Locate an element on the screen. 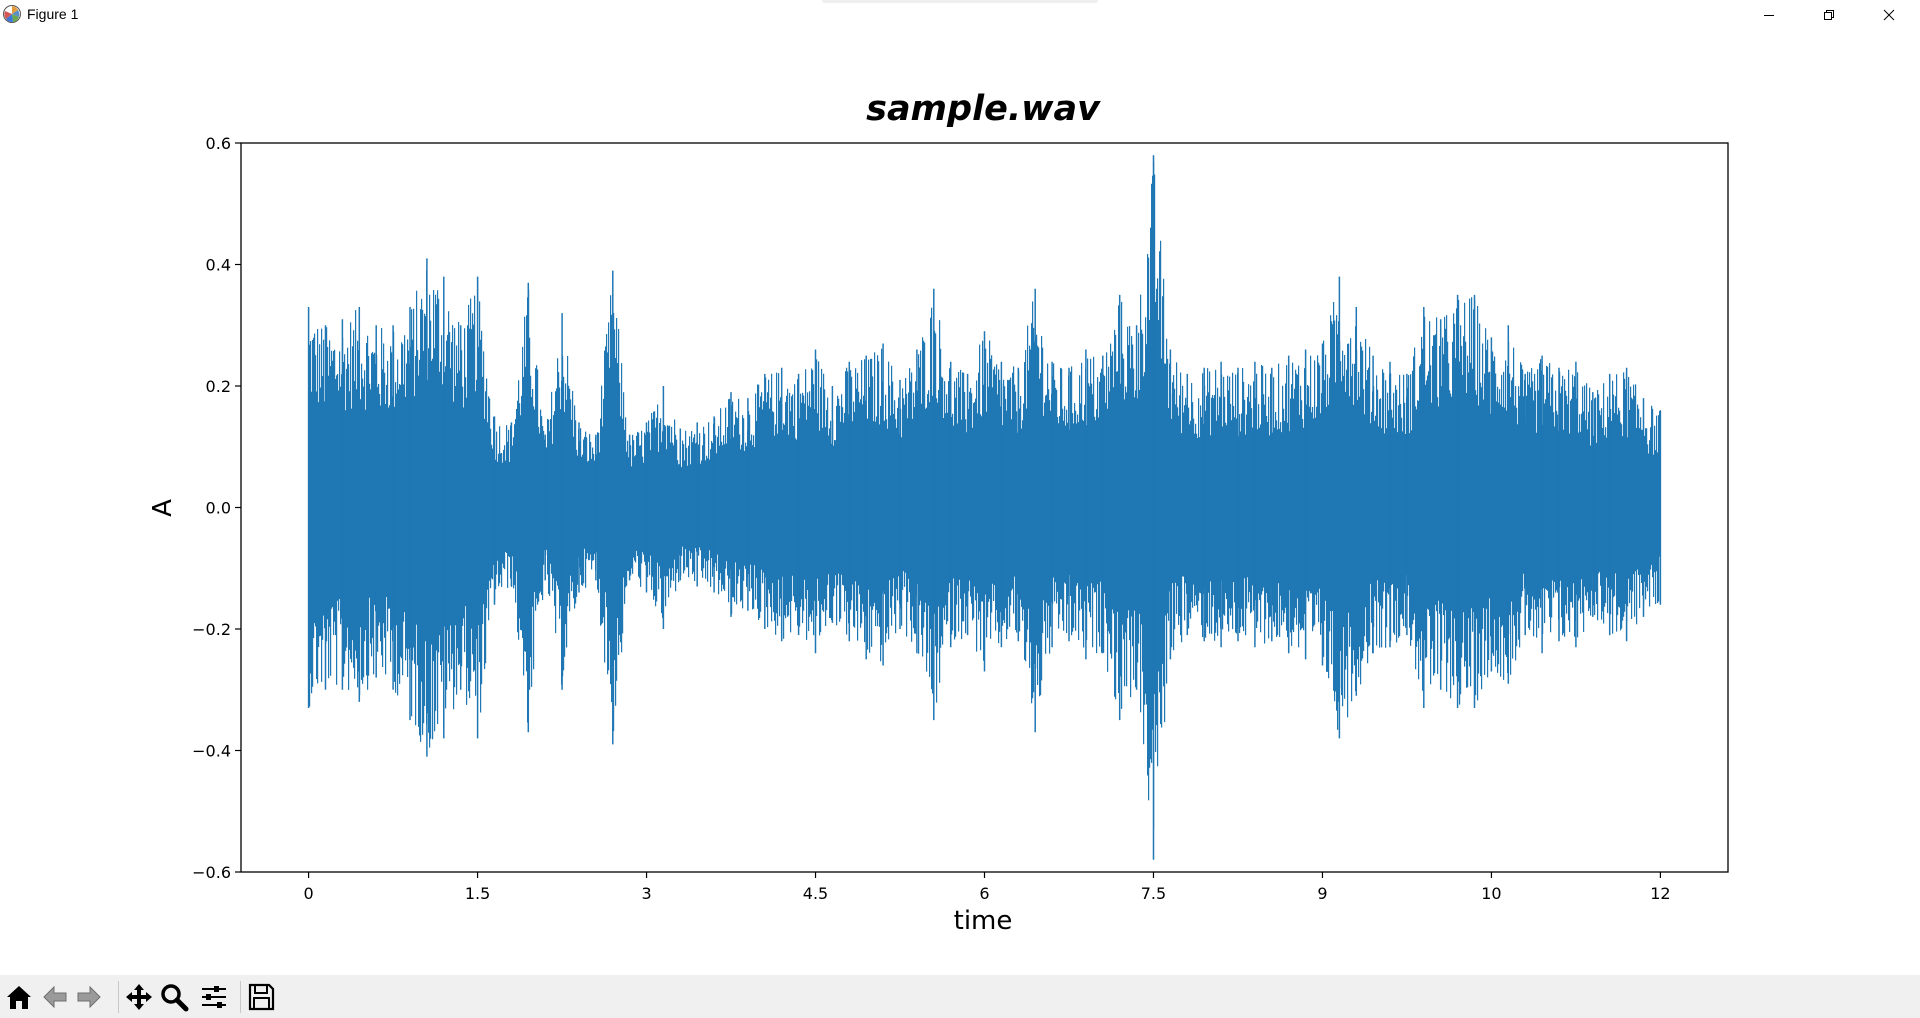  close-icon is located at coordinates (1889, 15).